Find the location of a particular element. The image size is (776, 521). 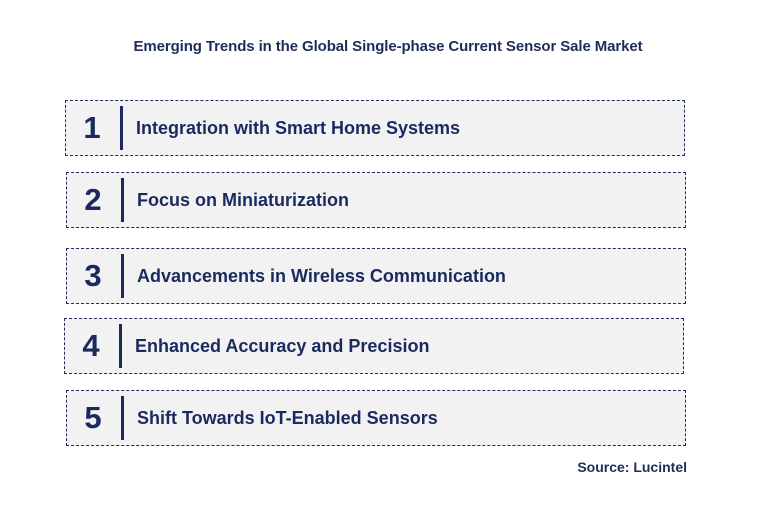

trend-box-2: 2 Focus on Miniaturization is located at coordinates (376, 200).